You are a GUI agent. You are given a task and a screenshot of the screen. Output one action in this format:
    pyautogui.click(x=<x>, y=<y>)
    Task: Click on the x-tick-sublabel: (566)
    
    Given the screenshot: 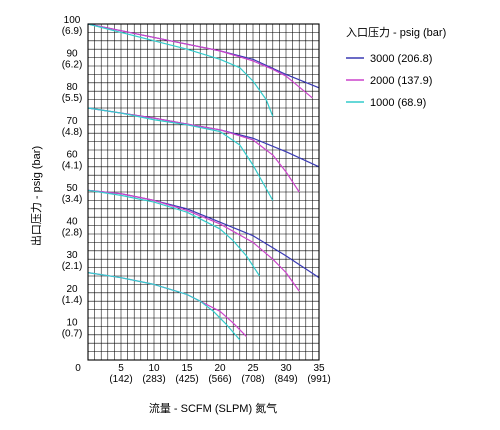 What is the action you would take?
    pyautogui.click(x=219, y=379)
    